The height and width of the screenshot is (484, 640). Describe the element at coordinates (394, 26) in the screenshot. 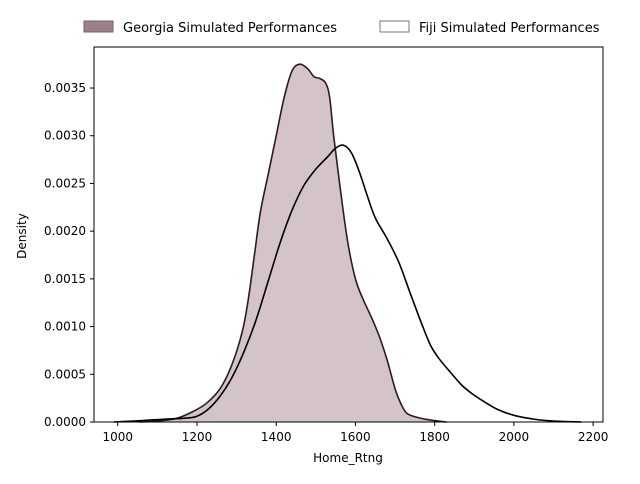

I see `legend-swatch-fiji` at that location.